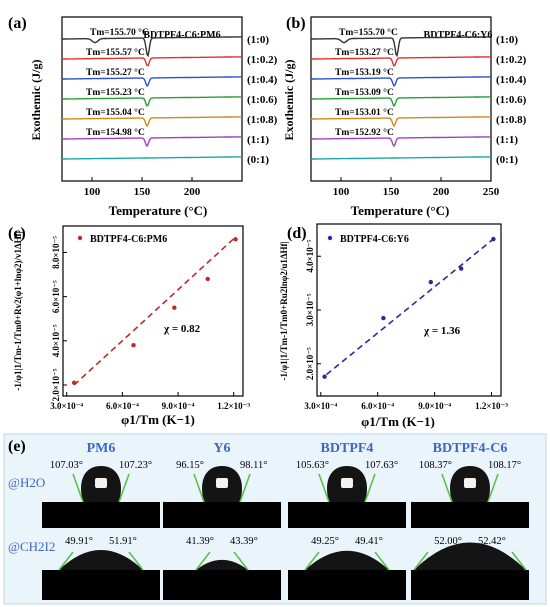 This screenshot has width=550, height=607. Describe the element at coordinates (158, 210) in the screenshot. I see `panel-a-xlabel: Temperature (°C)` at that location.